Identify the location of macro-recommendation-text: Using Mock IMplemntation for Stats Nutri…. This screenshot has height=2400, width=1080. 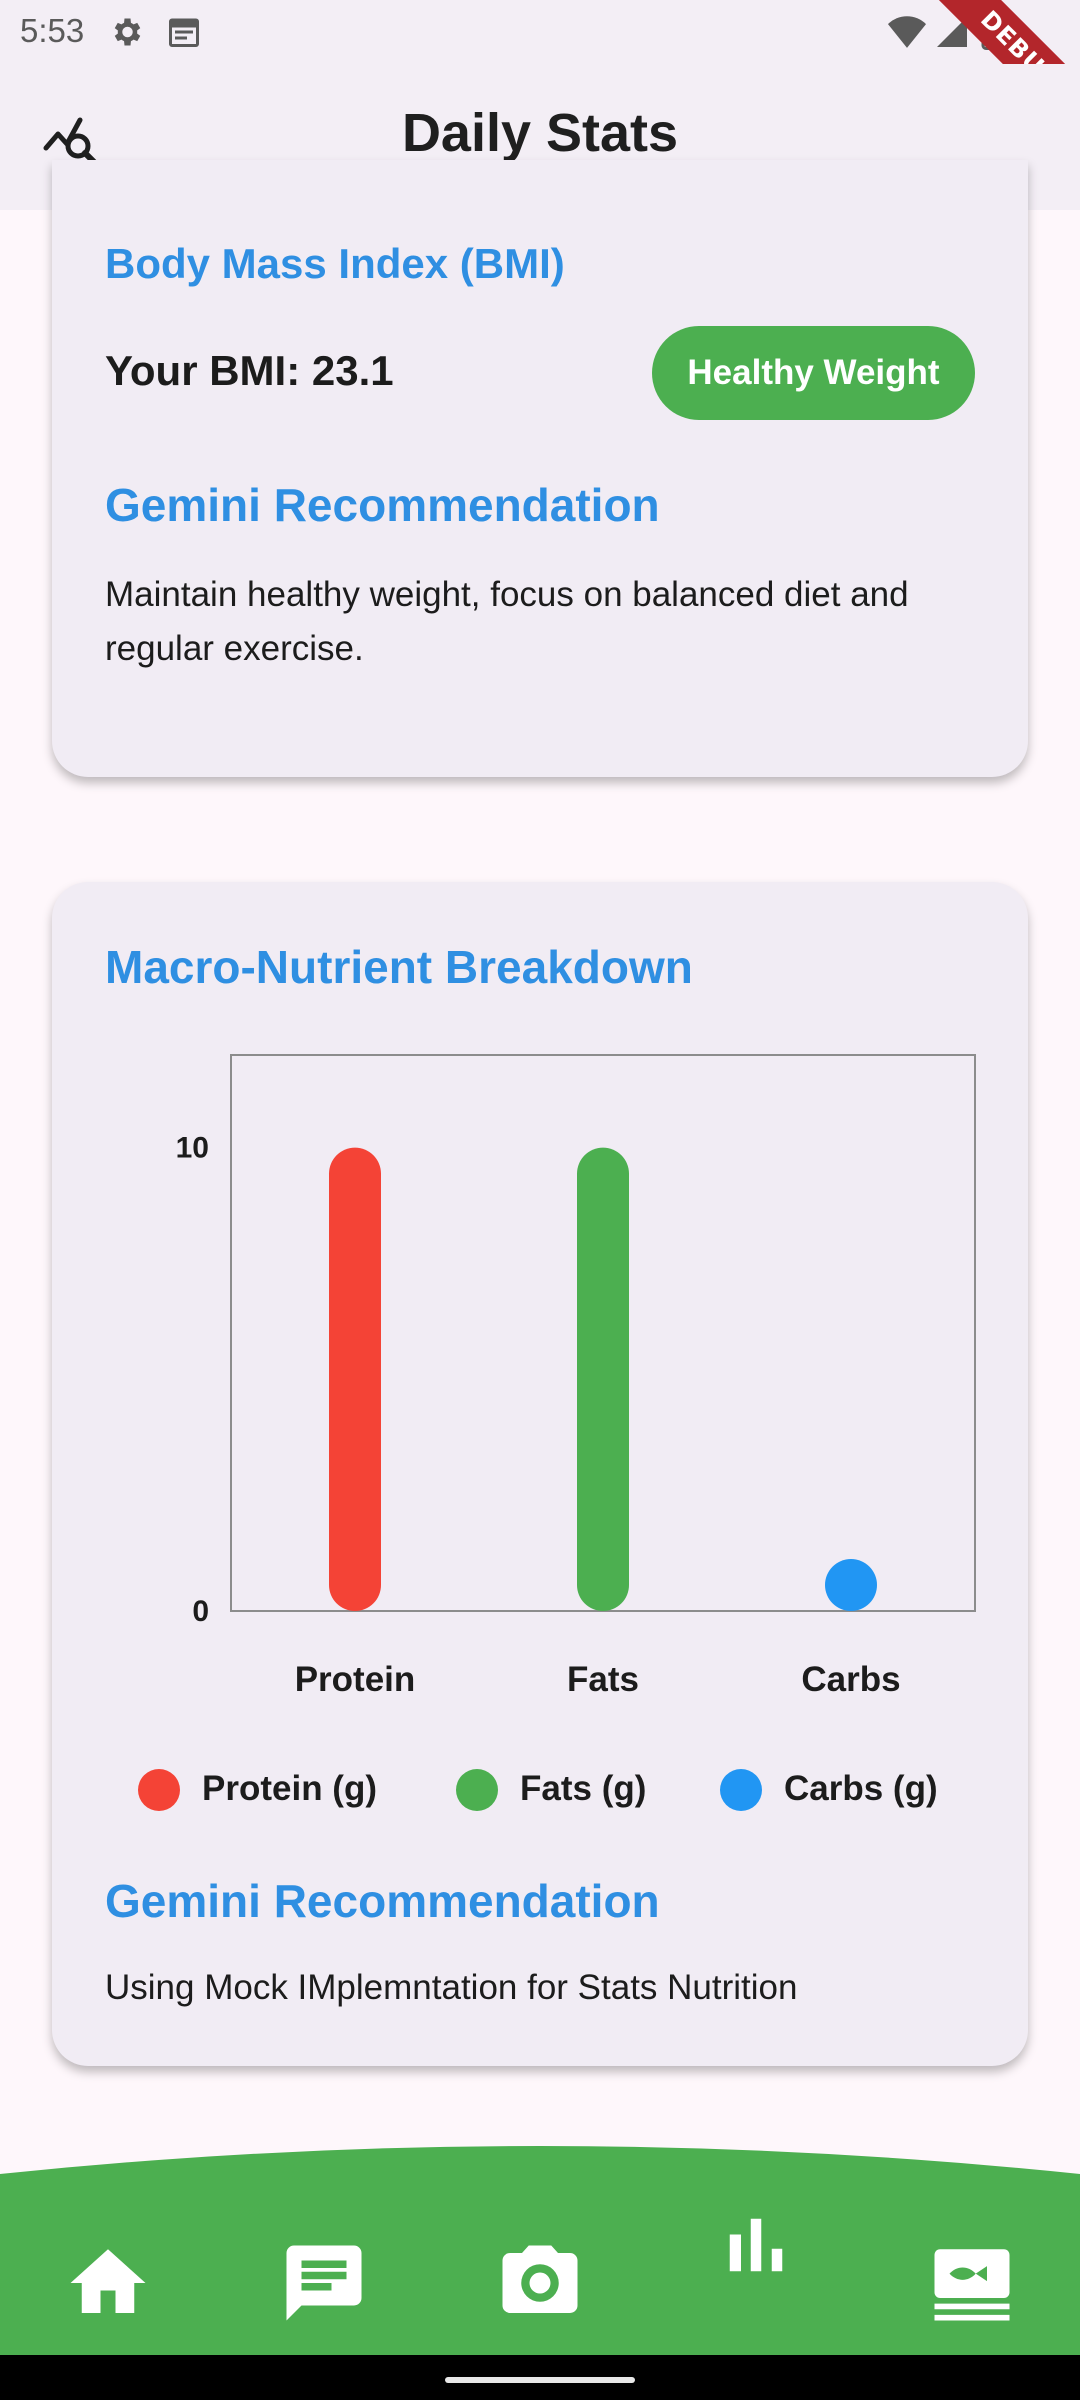
(451, 1987).